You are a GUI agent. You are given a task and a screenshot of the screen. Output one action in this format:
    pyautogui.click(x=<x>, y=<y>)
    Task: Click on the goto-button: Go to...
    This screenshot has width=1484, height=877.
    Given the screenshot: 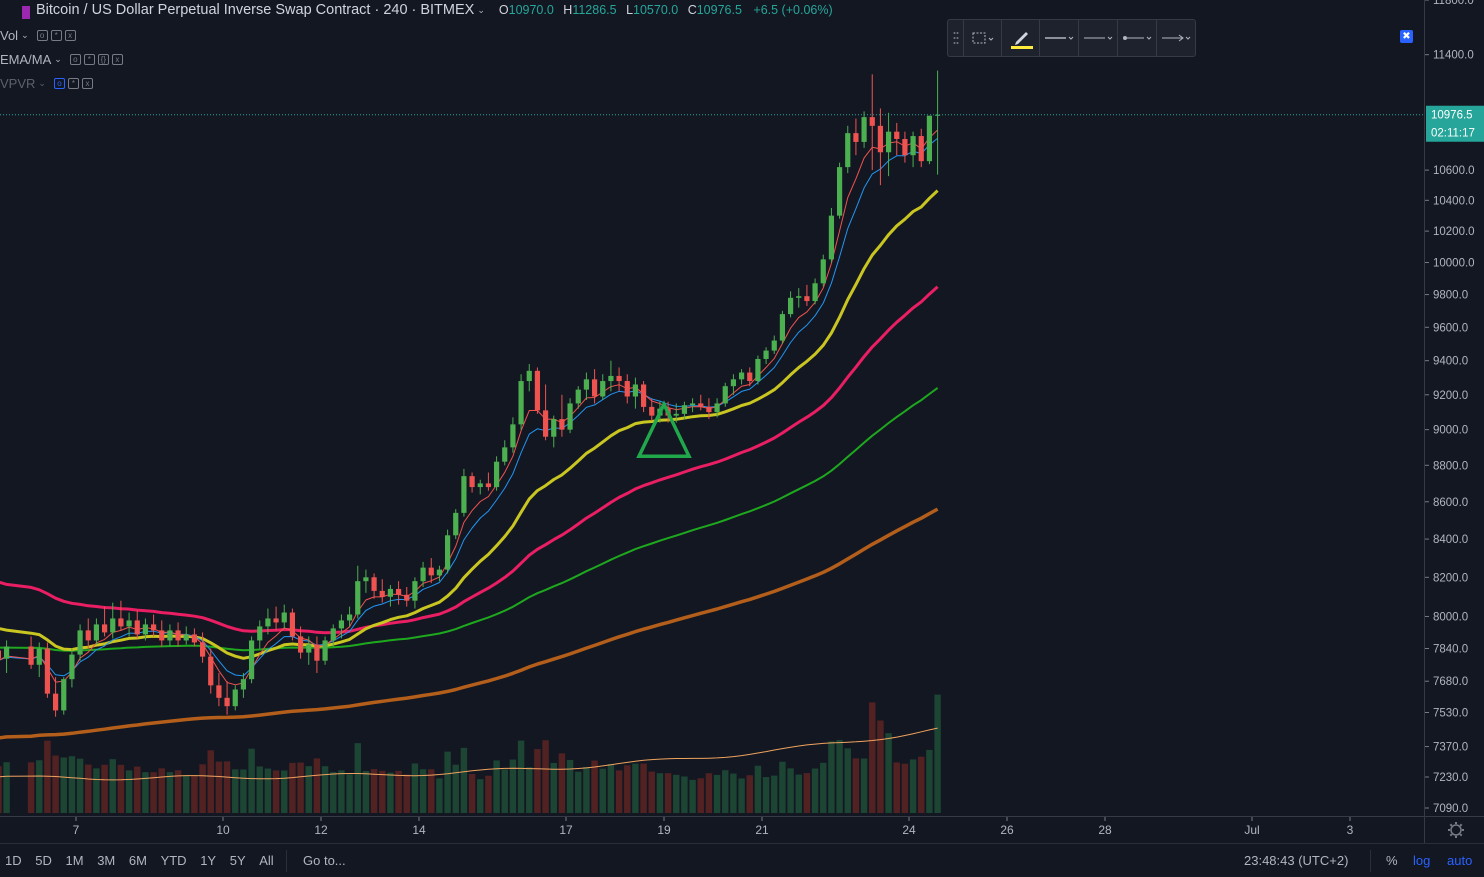 What is the action you would take?
    pyautogui.click(x=324, y=860)
    